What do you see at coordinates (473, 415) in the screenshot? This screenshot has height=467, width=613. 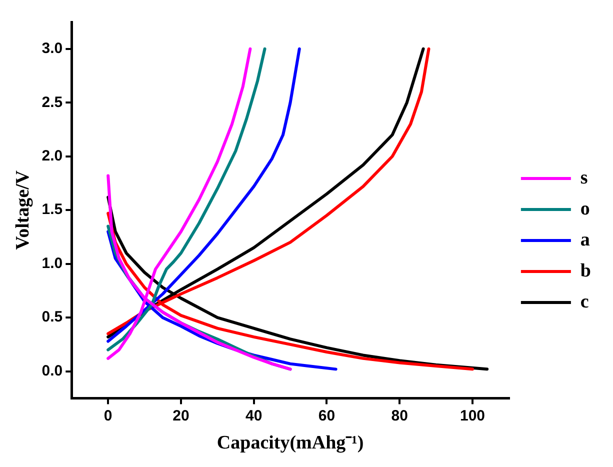 I see `x-tick-label: 100` at bounding box center [473, 415].